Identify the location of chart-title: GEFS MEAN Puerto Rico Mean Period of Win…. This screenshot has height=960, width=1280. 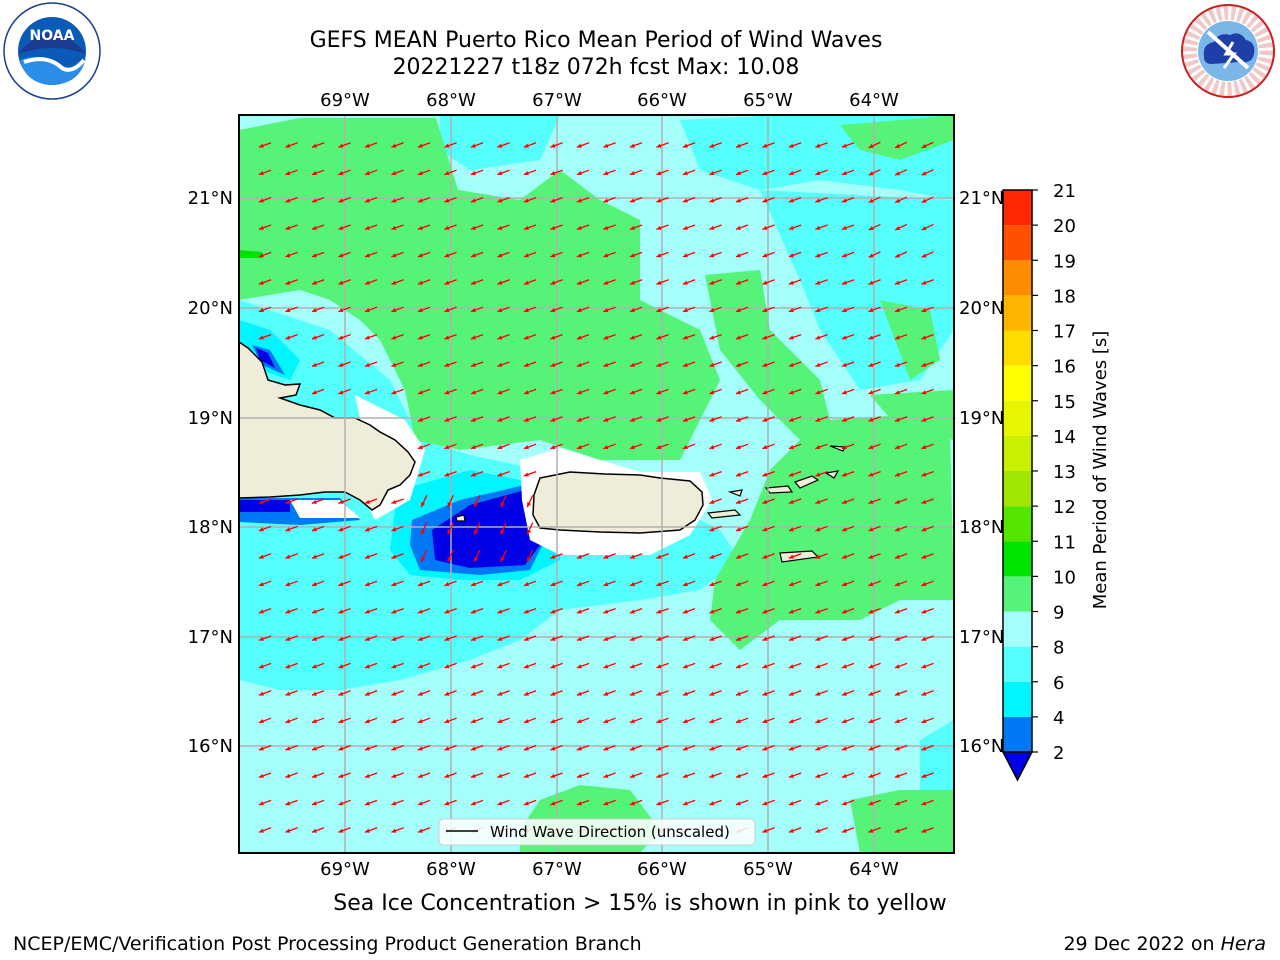
(596, 40).